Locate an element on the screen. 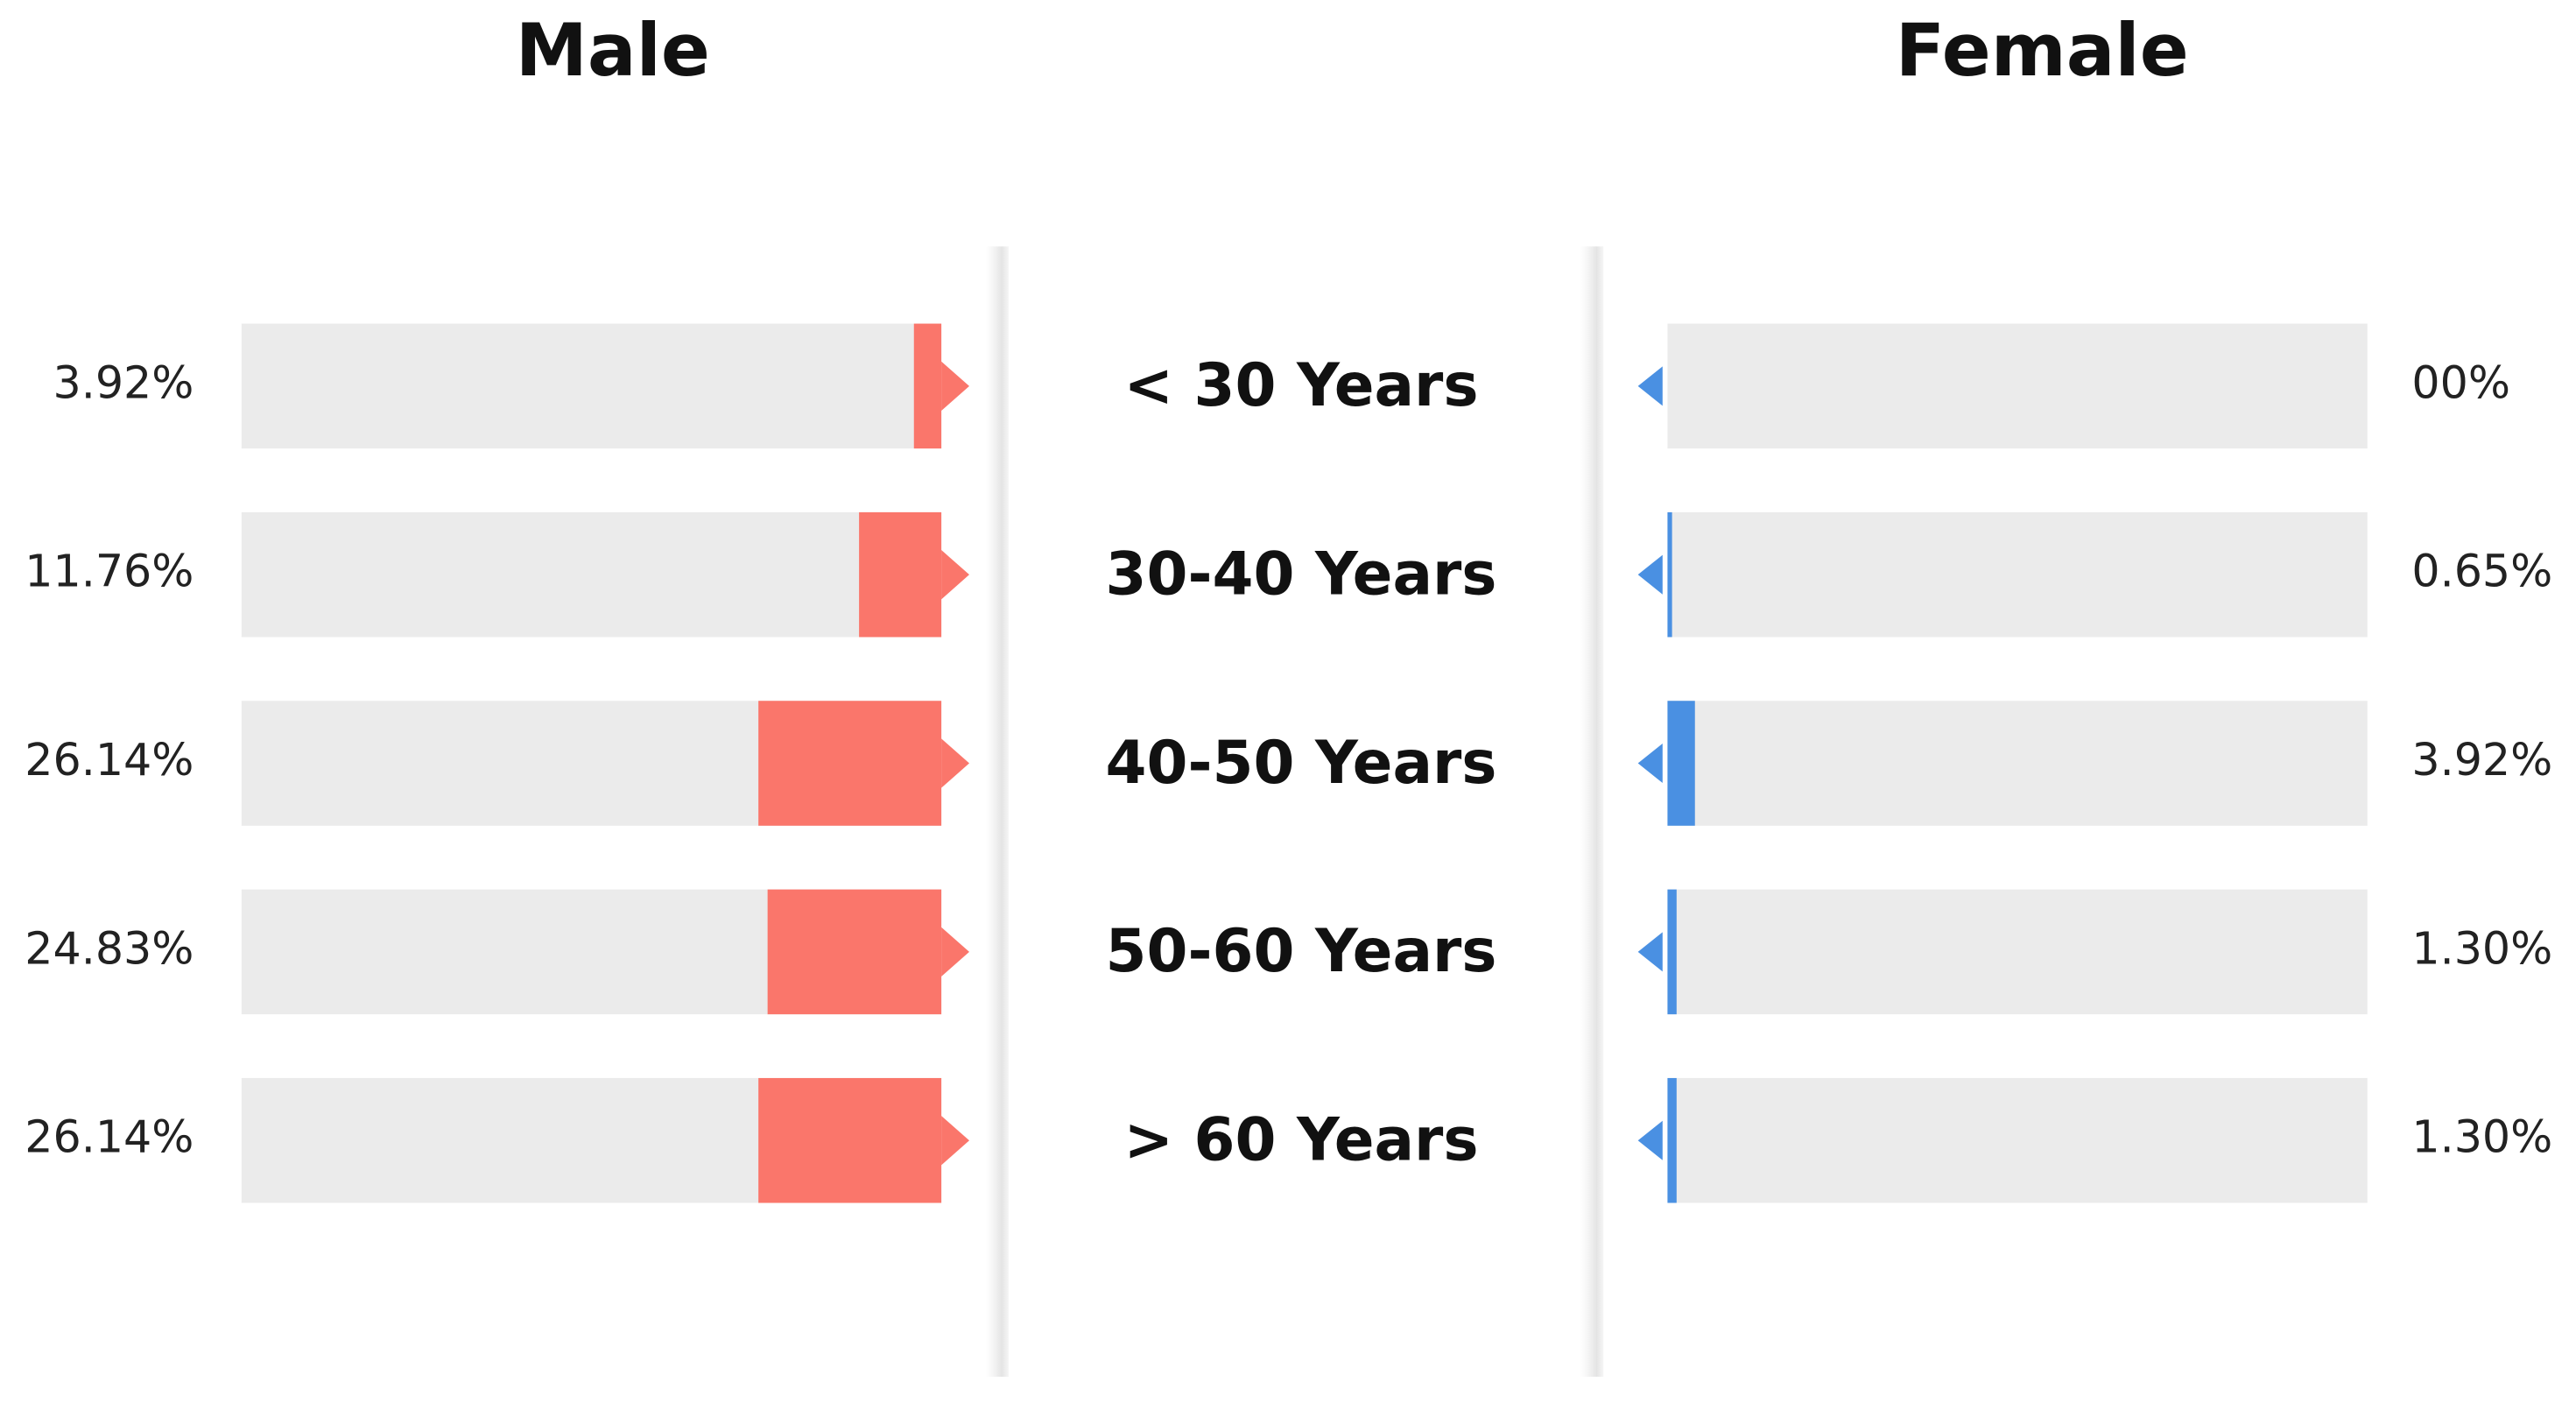  category-label: > 60 Years is located at coordinates (1300, 1140).